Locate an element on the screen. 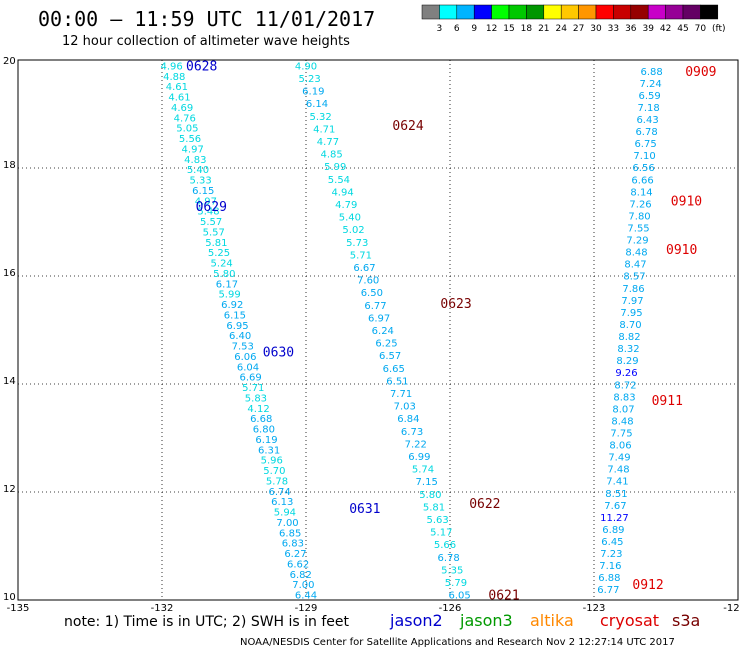 This screenshot has height=650, width=740. wave-height-value: 5.57 is located at coordinates (211, 222).